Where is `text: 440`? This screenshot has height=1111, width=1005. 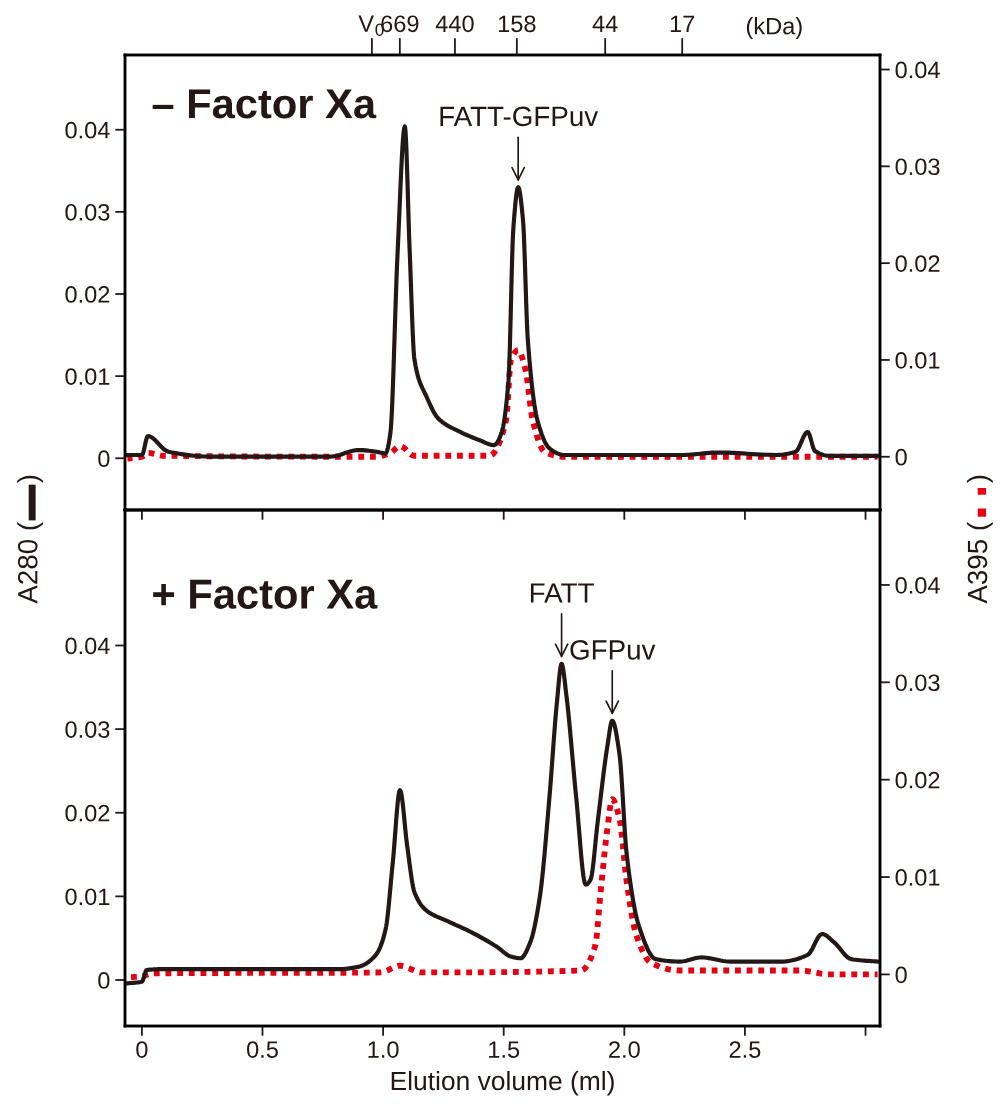
text: 440 is located at coordinates (454, 24).